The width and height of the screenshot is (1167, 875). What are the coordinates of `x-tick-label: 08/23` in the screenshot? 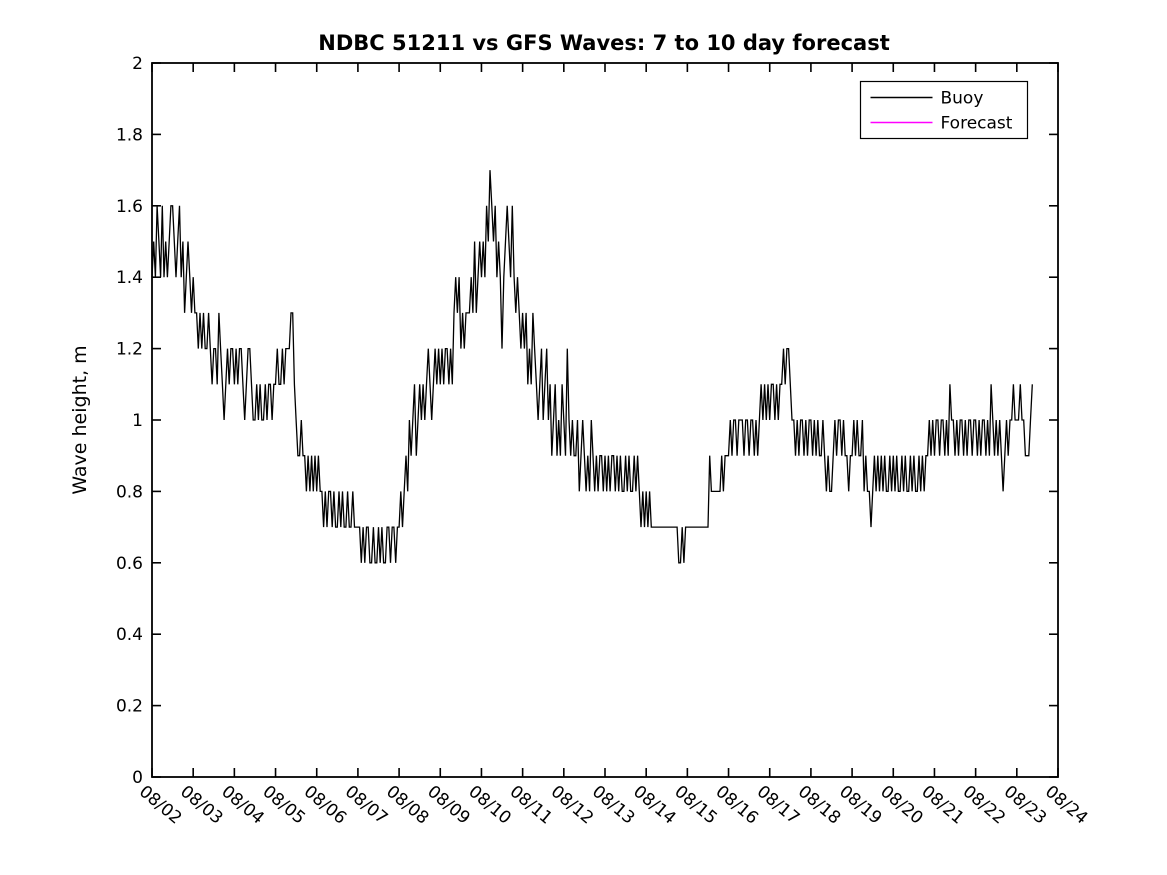 It's located at (1025, 805).